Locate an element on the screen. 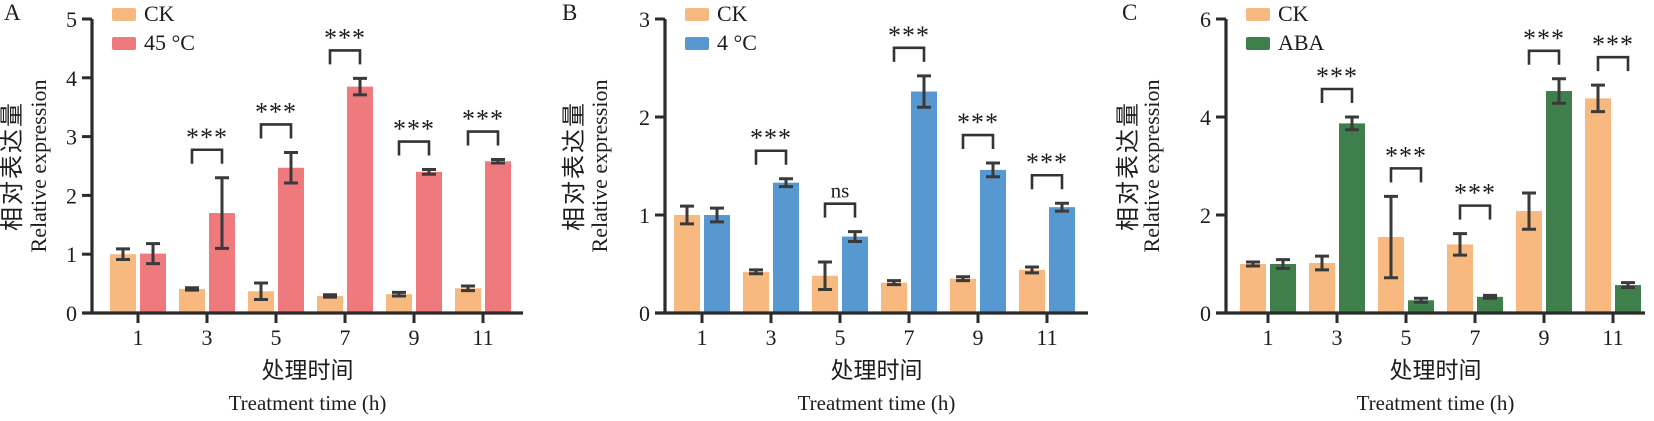 This screenshot has width=1654, height=421. bar-4°C-1h is located at coordinates (717, 264).